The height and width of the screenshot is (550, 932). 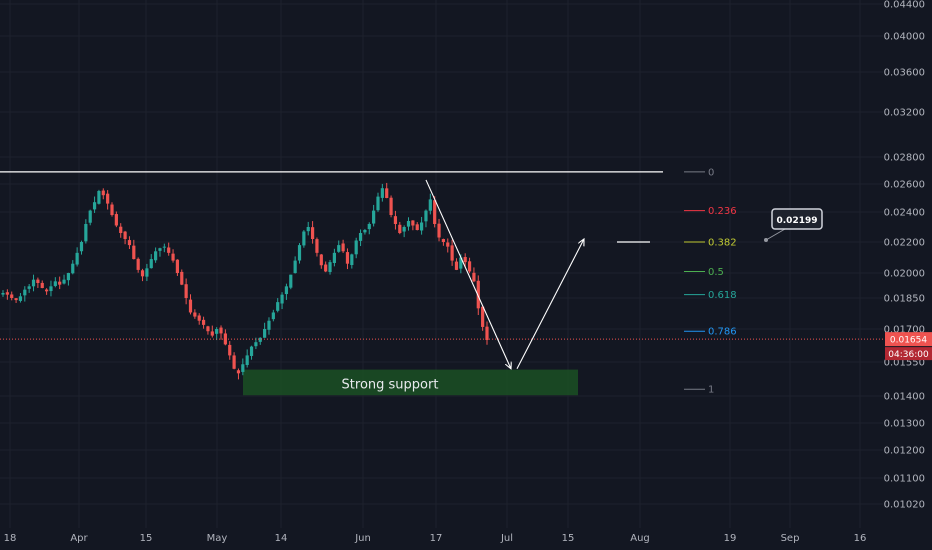 I want to click on support-zone-label: Strong support, so click(x=390, y=385).